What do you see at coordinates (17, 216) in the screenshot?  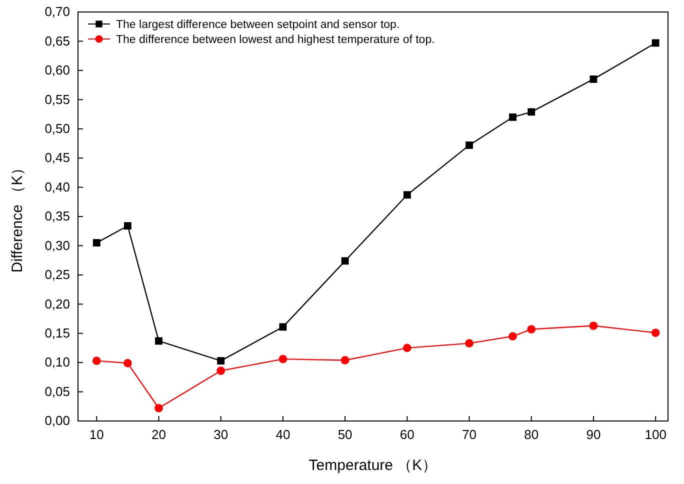 I see `y-axis-title: Difference （K）` at bounding box center [17, 216].